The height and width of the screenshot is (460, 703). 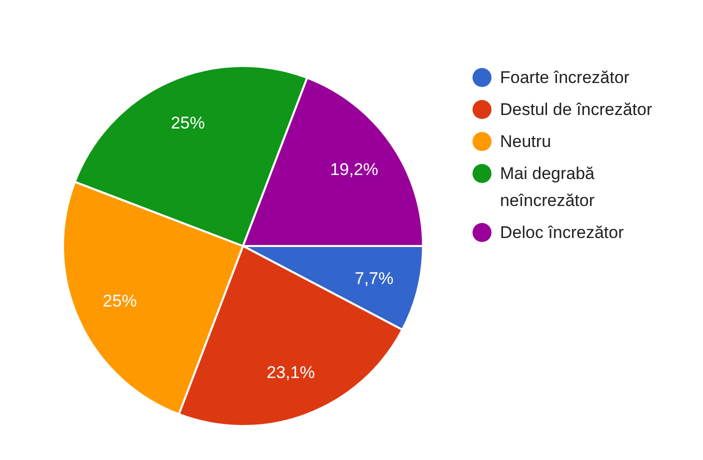 What do you see at coordinates (290, 372) in the screenshot?
I see `data-label: 23,1%` at bounding box center [290, 372].